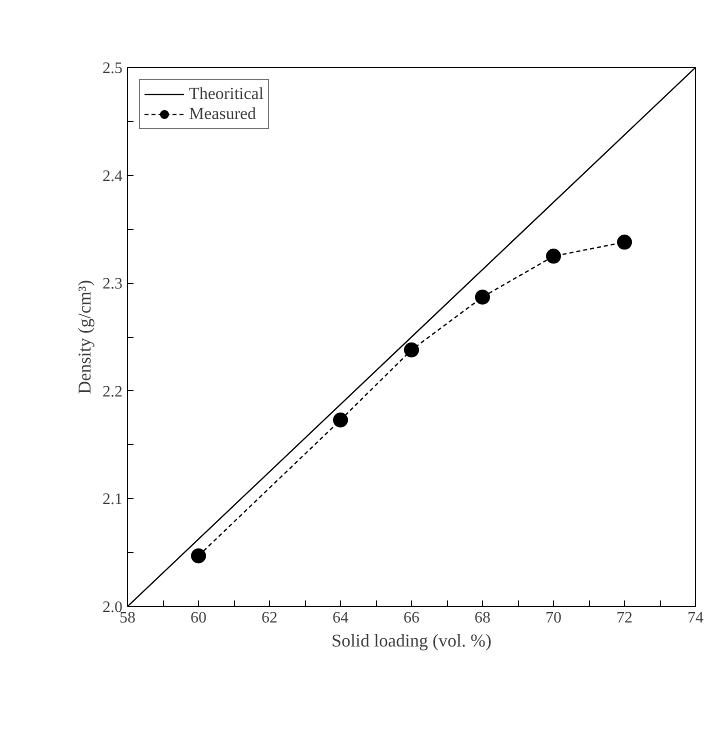 The image size is (713, 737). What do you see at coordinates (696, 618) in the screenshot?
I see `x-tick-label: 74` at bounding box center [696, 618].